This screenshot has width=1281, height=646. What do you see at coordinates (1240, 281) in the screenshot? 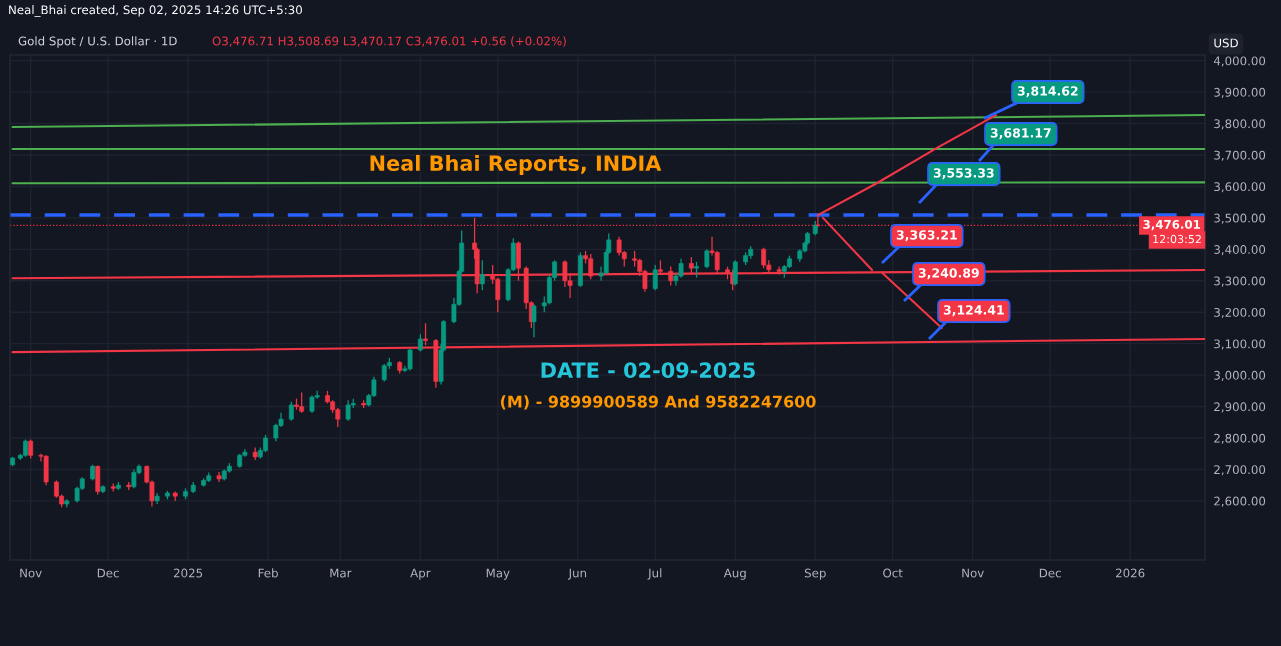
I see `y-tick-label: 3,300.00` at bounding box center [1240, 281].